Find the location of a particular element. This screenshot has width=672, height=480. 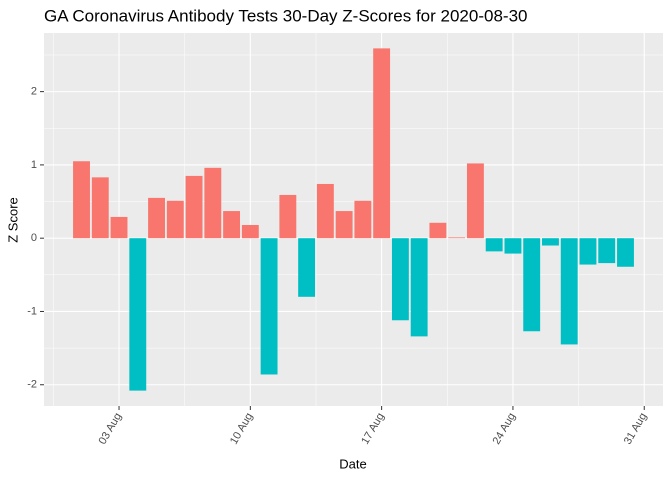

x-tick-label: 24 Aug is located at coordinates (505, 429).